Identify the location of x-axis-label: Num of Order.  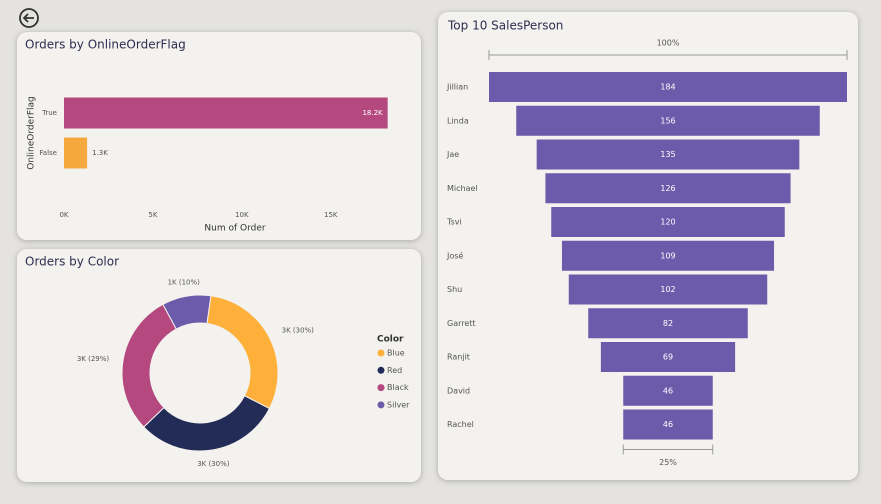
(234, 229).